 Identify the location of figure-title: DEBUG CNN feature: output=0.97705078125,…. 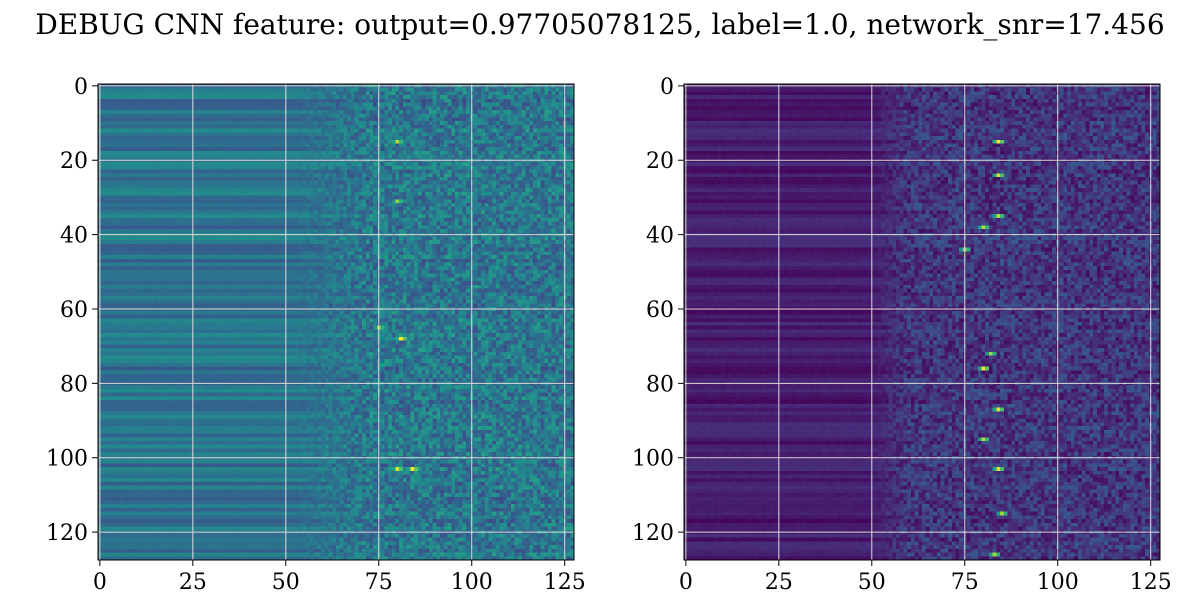
(599, 24).